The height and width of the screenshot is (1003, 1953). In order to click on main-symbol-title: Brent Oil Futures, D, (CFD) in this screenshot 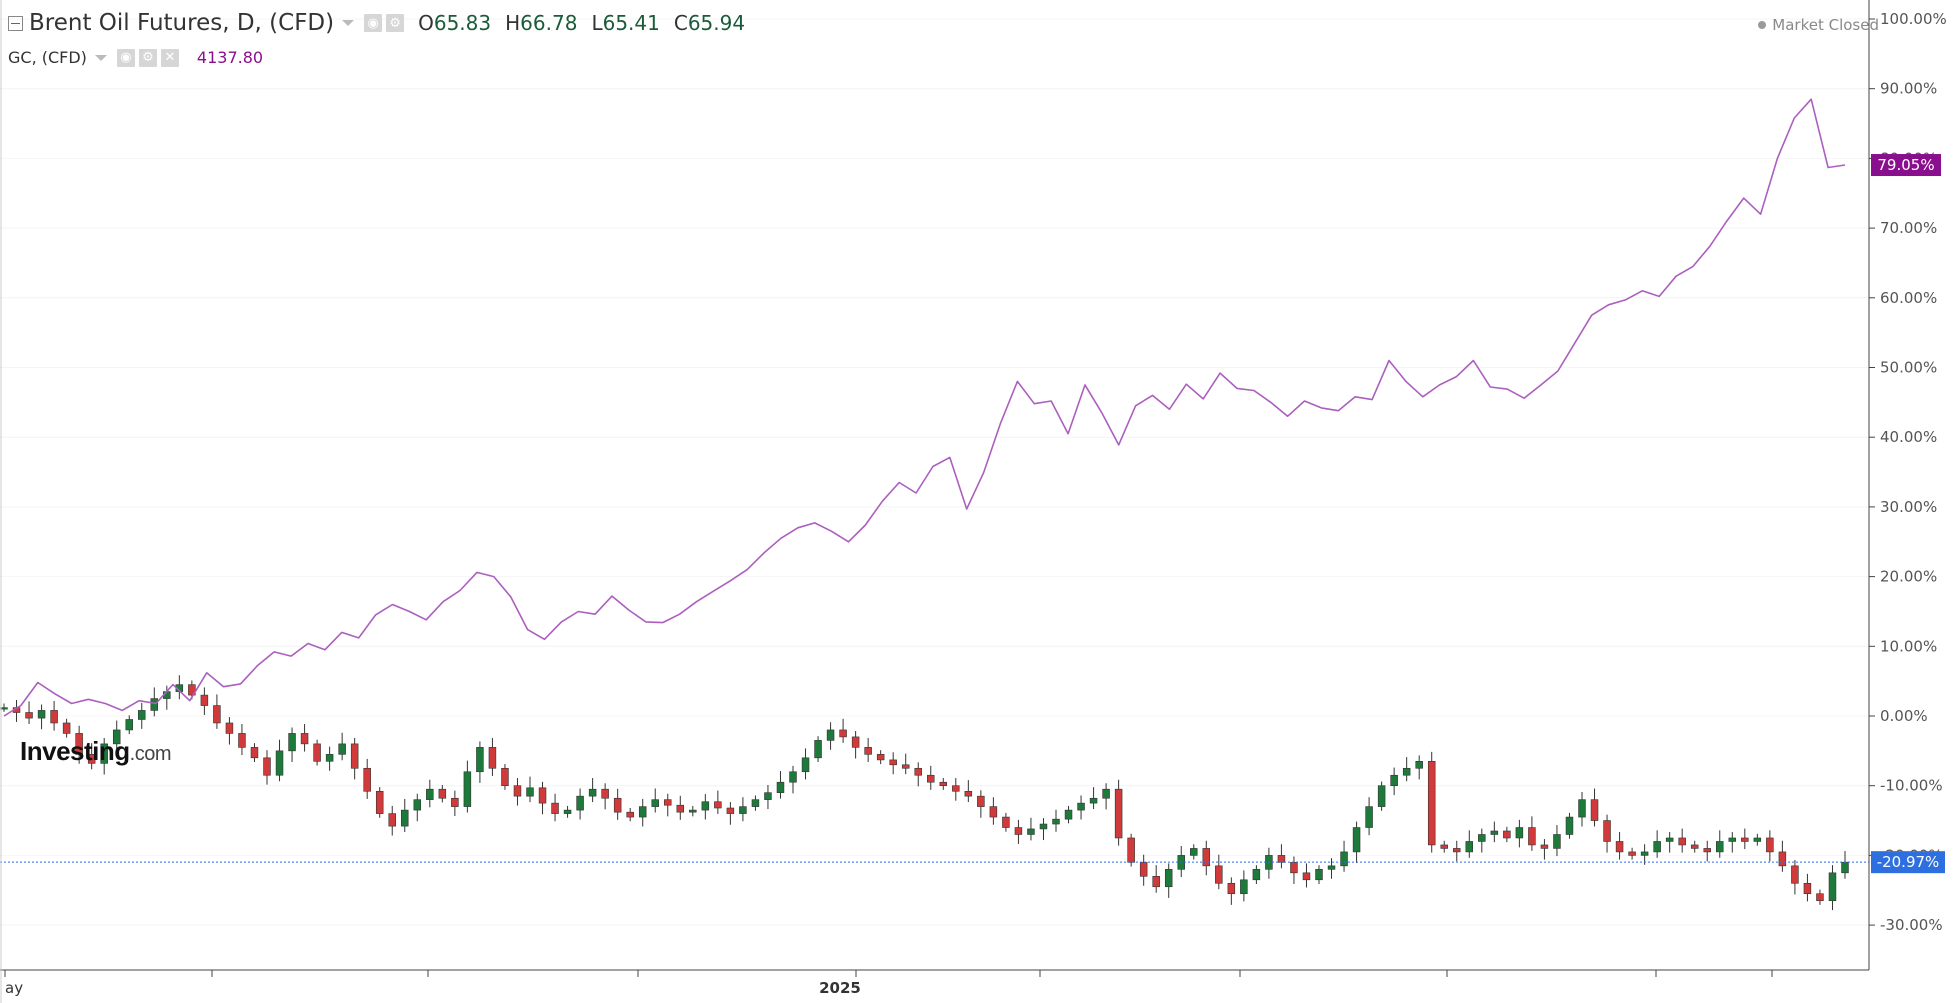, I will do `click(182, 23)`.